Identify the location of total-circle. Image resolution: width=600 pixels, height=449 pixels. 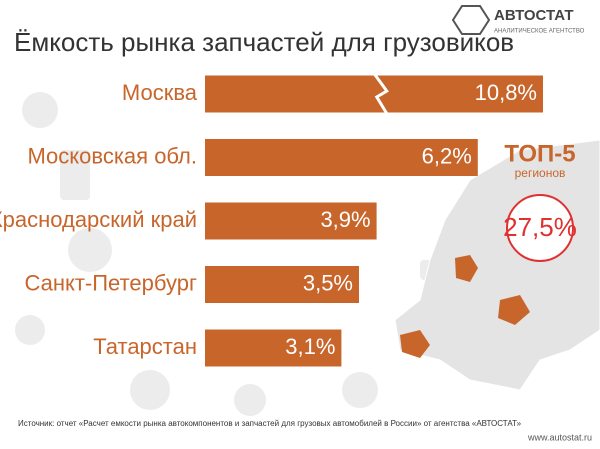
(540, 228).